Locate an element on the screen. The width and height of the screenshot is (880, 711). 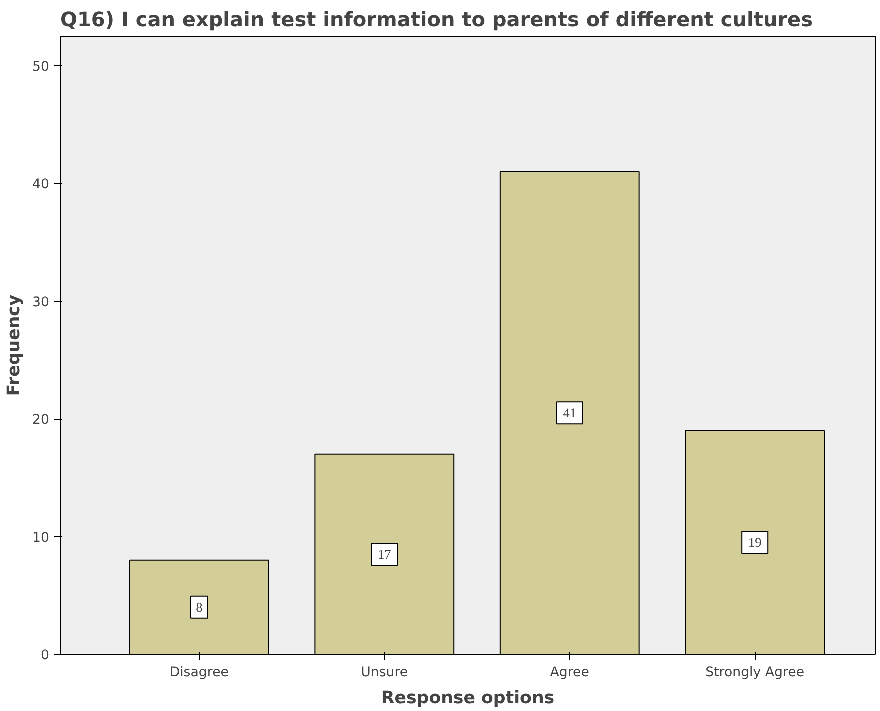
x-tick-label: Disagree is located at coordinates (199, 673).